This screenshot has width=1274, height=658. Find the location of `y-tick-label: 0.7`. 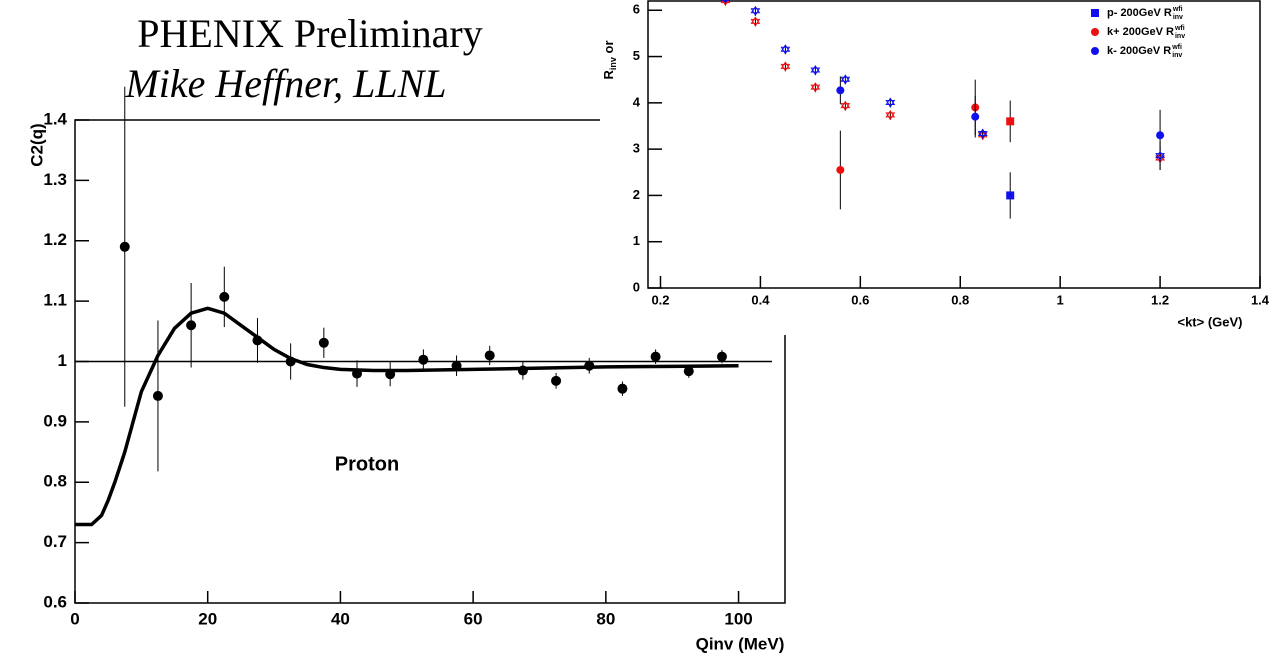

y-tick-label: 0.7 is located at coordinates (55, 541).